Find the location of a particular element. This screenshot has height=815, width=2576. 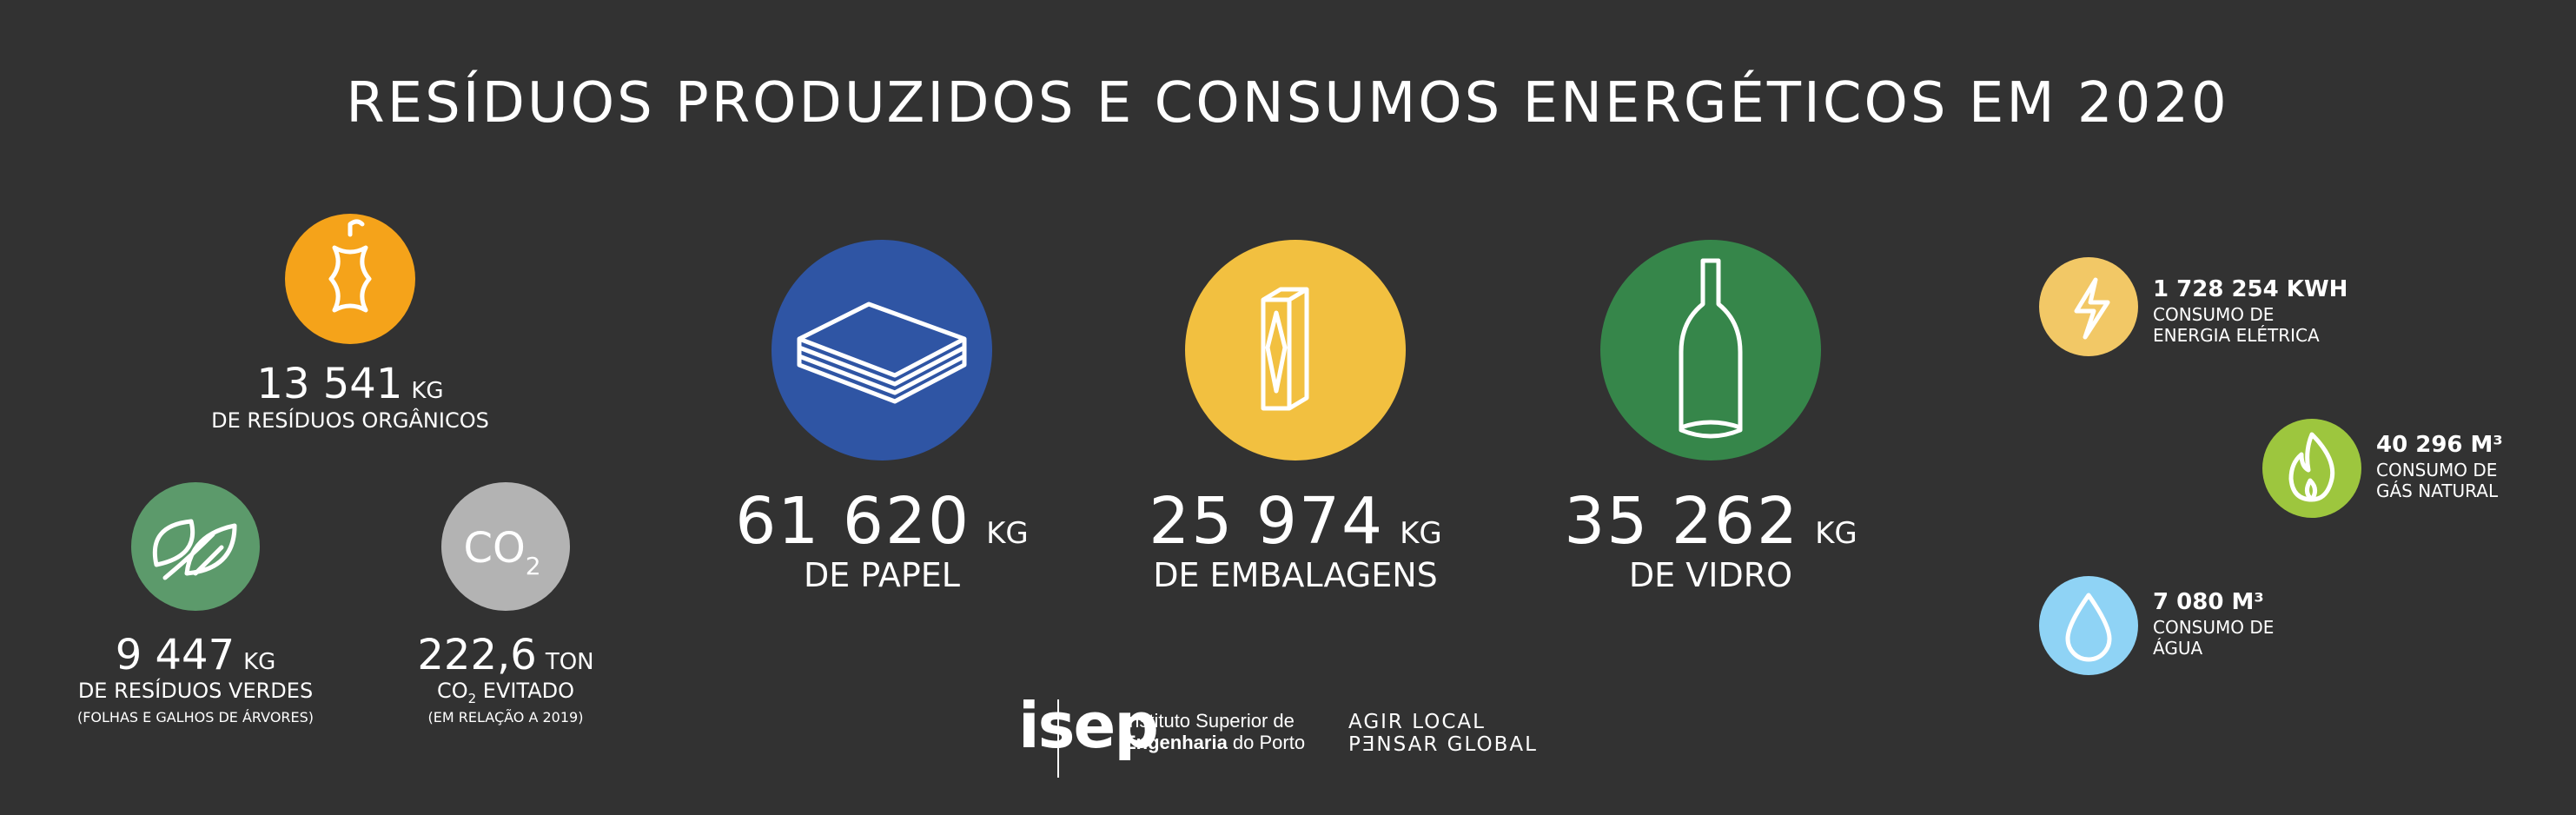

electricity-icon is located at coordinates (2088, 306).